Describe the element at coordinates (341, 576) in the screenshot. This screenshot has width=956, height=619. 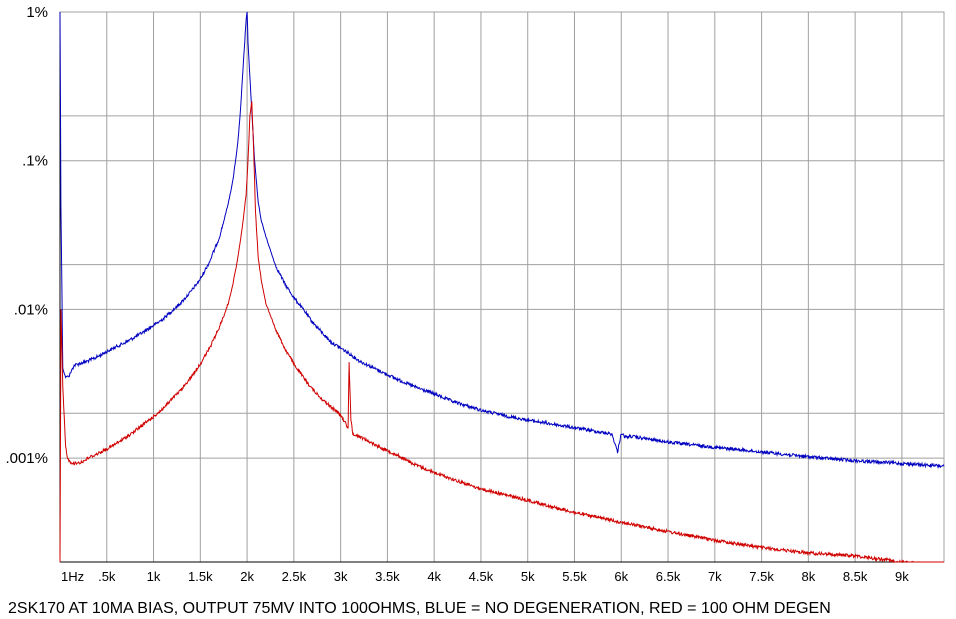
I see `x-tick-label: 3k` at that location.